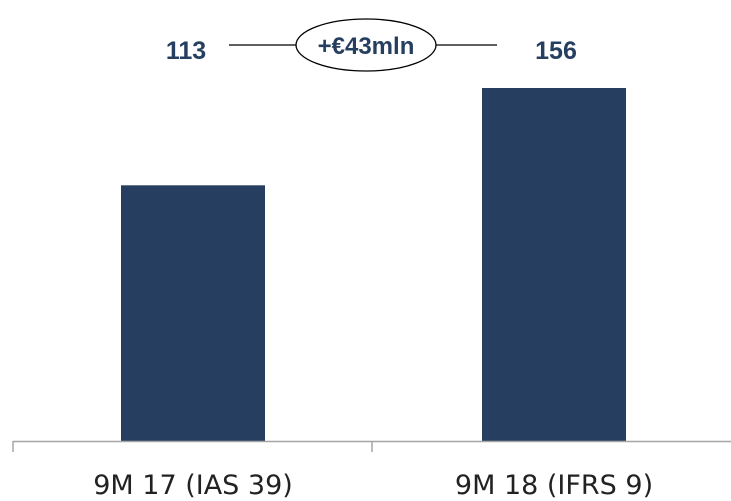 The image size is (731, 501). What do you see at coordinates (554, 485) in the screenshot?
I see `x-tick-label-9m18: 9M 18 (IFRS 9)` at bounding box center [554, 485].